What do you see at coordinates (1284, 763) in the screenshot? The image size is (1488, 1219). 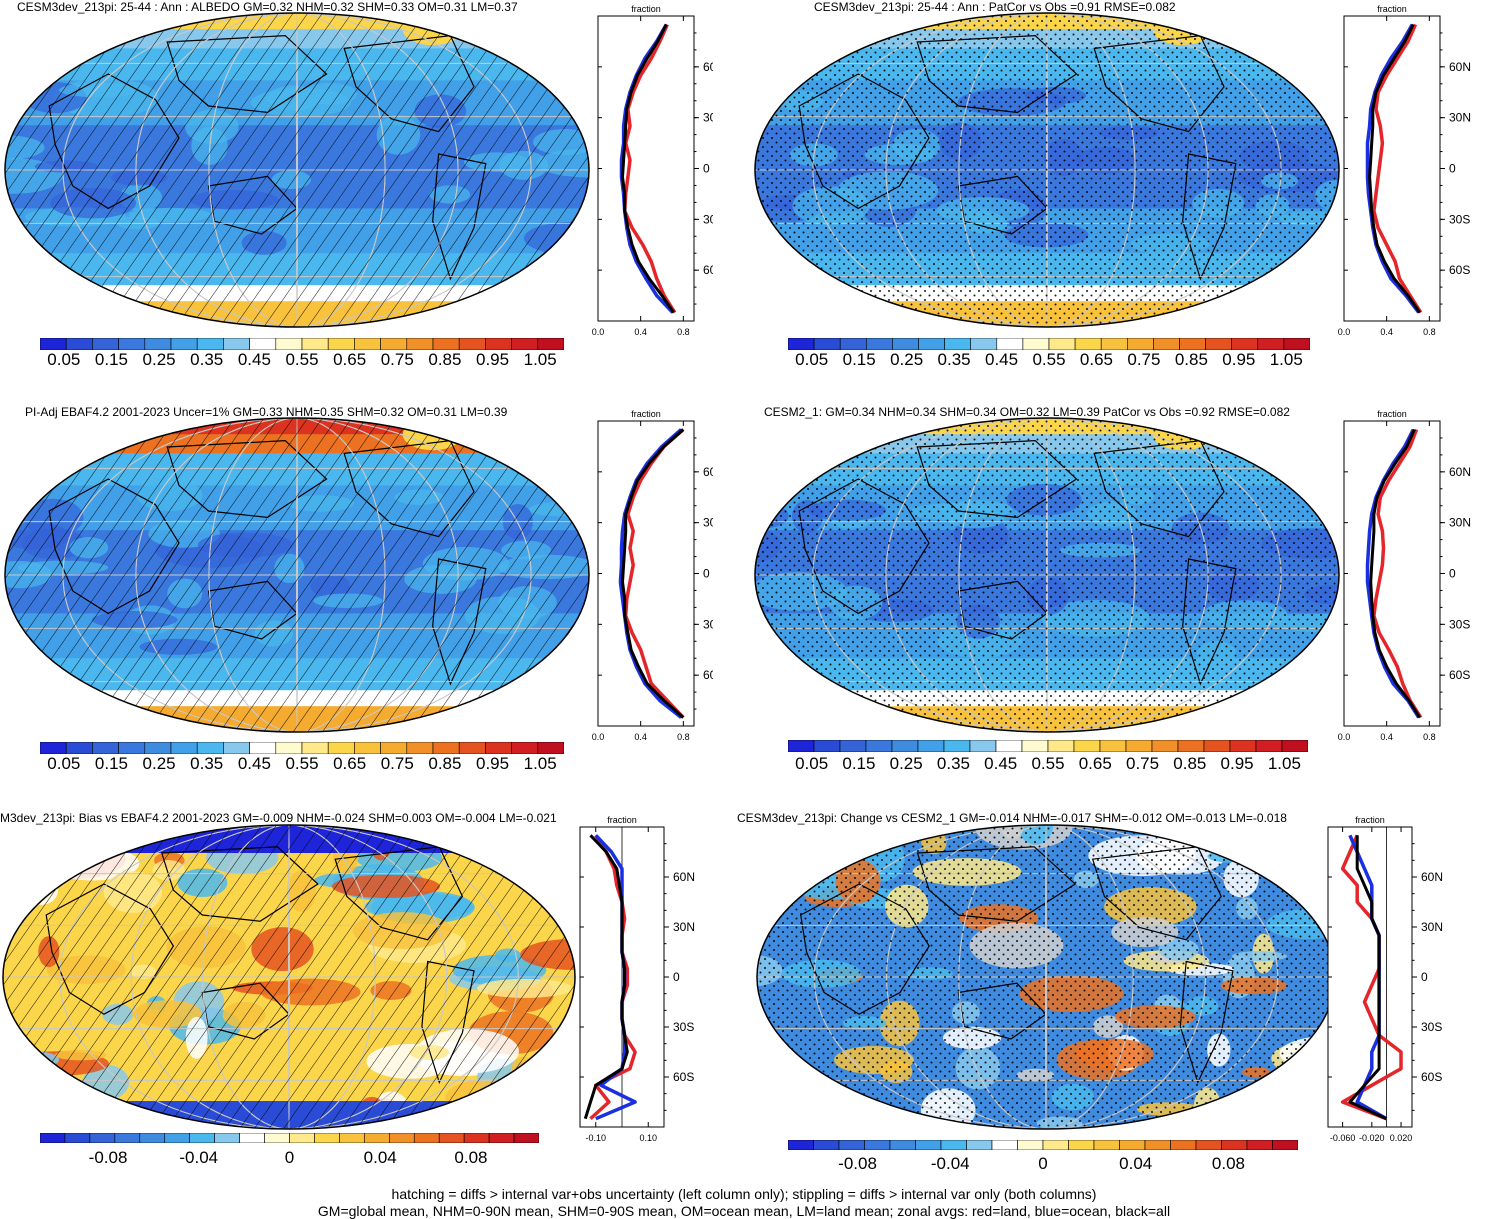 I see `colorbar-tick-label: 1.05` at bounding box center [1284, 763].